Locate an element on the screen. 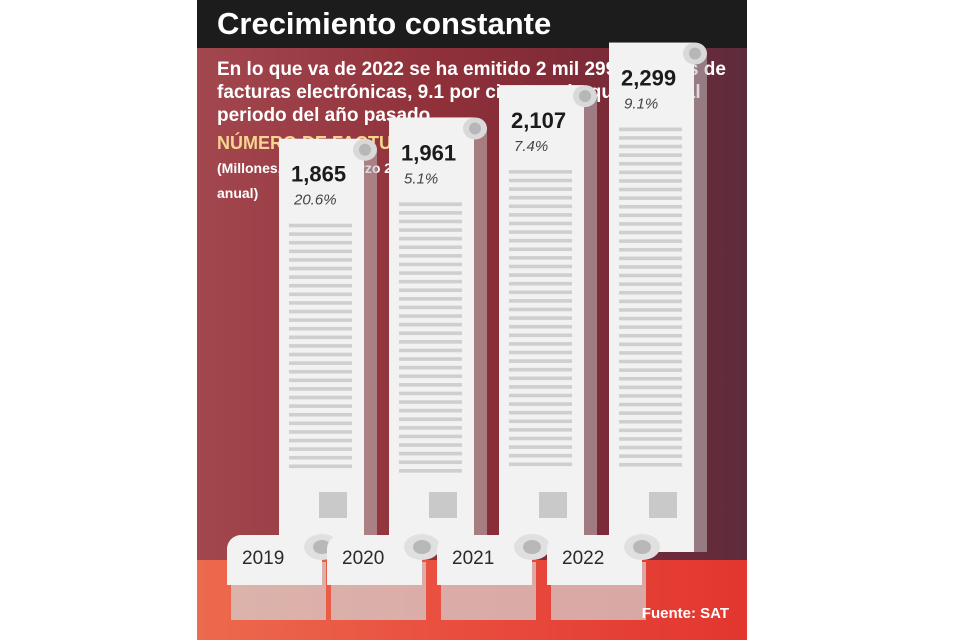  year-strip-2020: 2020 is located at coordinates (383, 577).